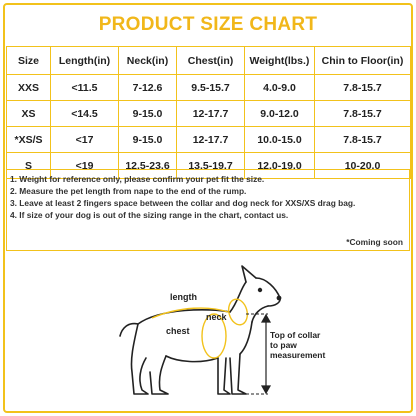 The width and height of the screenshot is (416, 416). Describe the element at coordinates (28, 113) in the screenshot. I see `size-cell: XS` at that location.